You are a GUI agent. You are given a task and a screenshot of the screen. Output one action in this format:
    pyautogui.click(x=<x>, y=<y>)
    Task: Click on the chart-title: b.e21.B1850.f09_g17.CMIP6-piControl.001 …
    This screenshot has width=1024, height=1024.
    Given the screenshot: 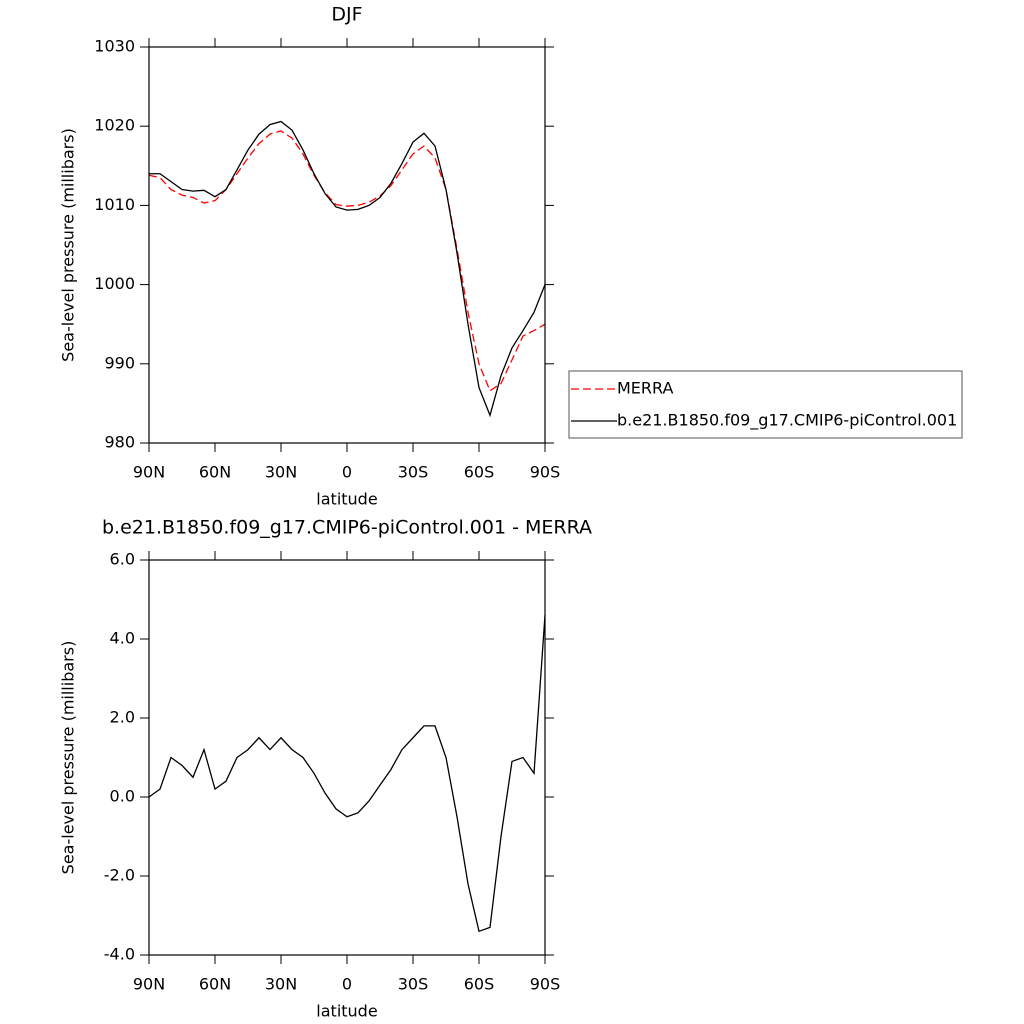 What is the action you would take?
    pyautogui.click(x=347, y=528)
    